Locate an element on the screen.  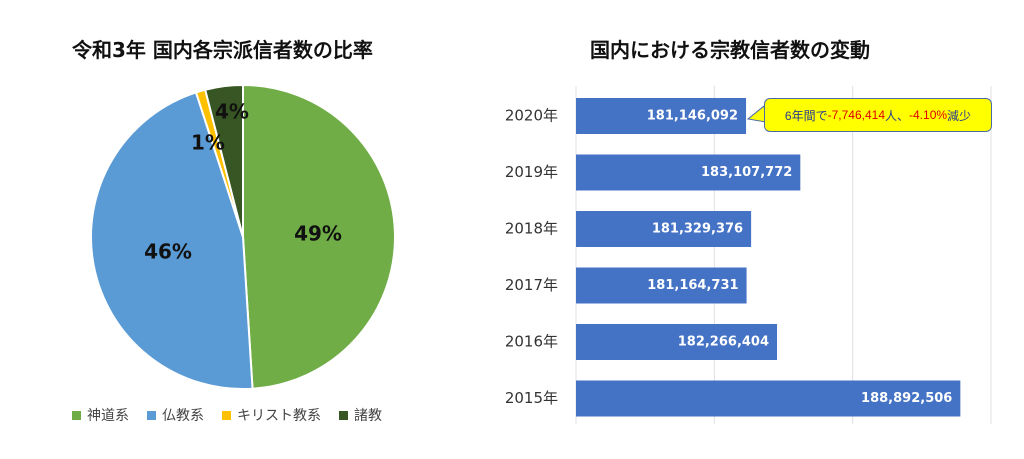
legend-item: 神道系 is located at coordinates (100, 415).